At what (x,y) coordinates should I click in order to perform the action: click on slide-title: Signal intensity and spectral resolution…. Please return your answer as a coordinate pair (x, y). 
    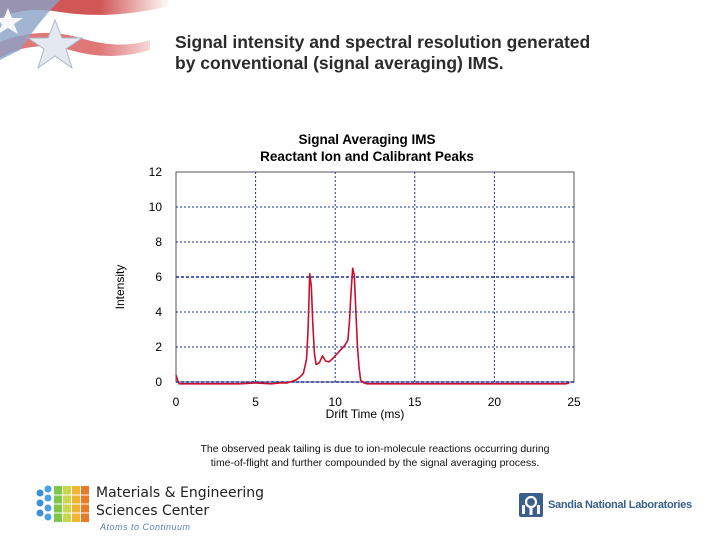
    Looking at the image, I should click on (435, 53).